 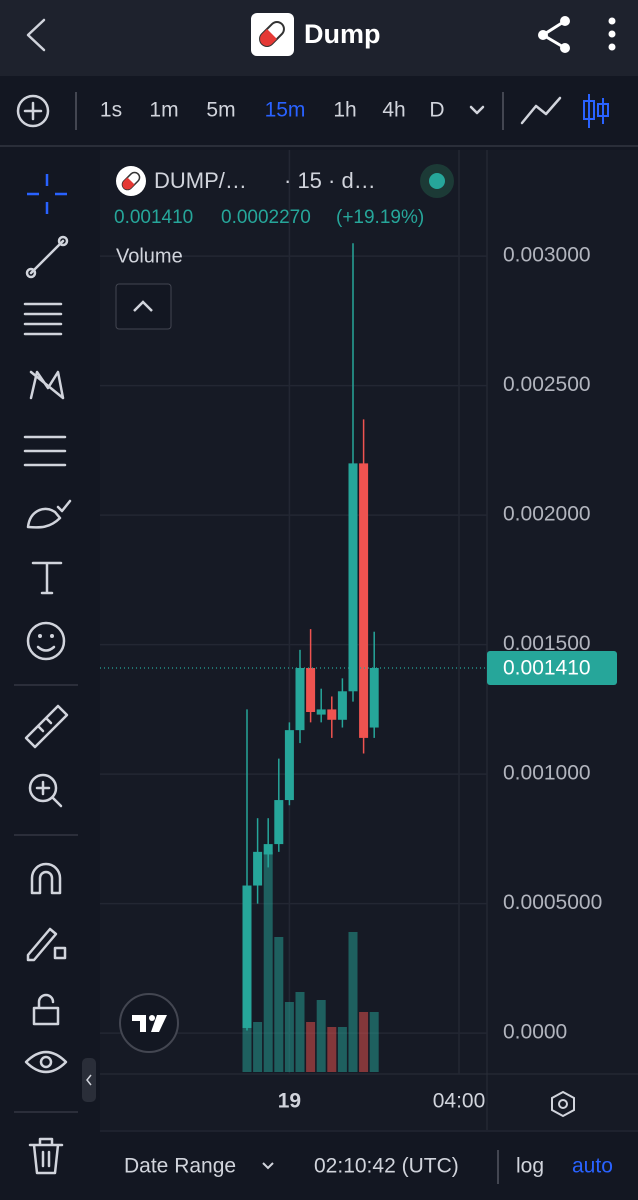 What do you see at coordinates (342, 34) in the screenshot?
I see `page-title: Dump` at bounding box center [342, 34].